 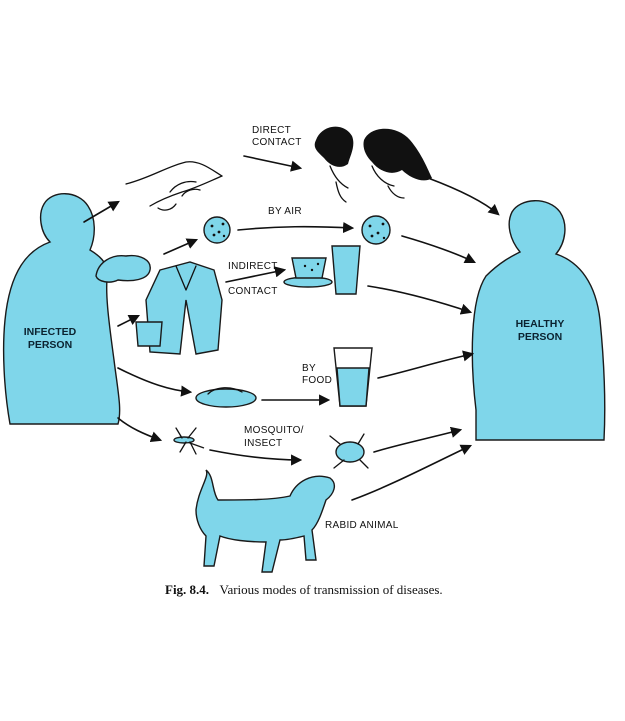 I want to click on infected-label-line1: INFECTED, so click(x=50, y=332).